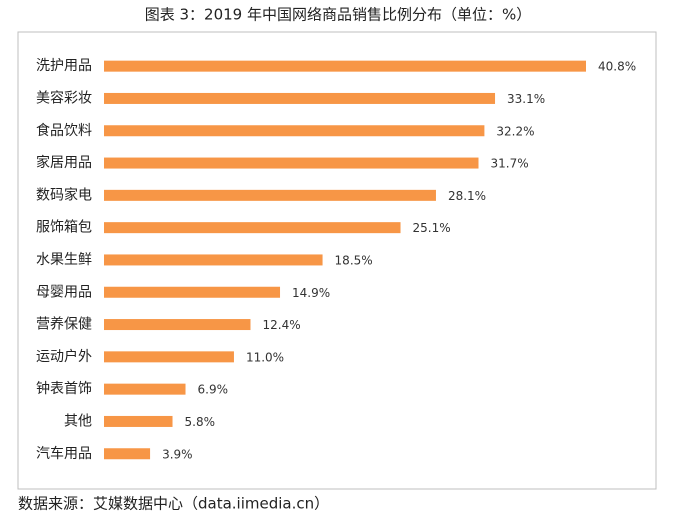  What do you see at coordinates (526, 99) in the screenshot?
I see `value-label: 33.1%` at bounding box center [526, 99].